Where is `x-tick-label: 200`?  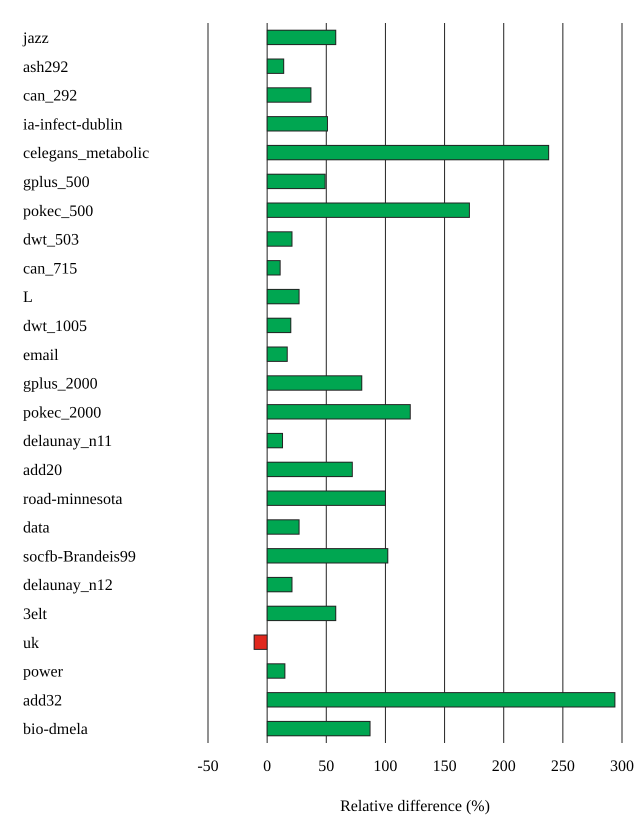
x-tick-label: 200 is located at coordinates (504, 766).